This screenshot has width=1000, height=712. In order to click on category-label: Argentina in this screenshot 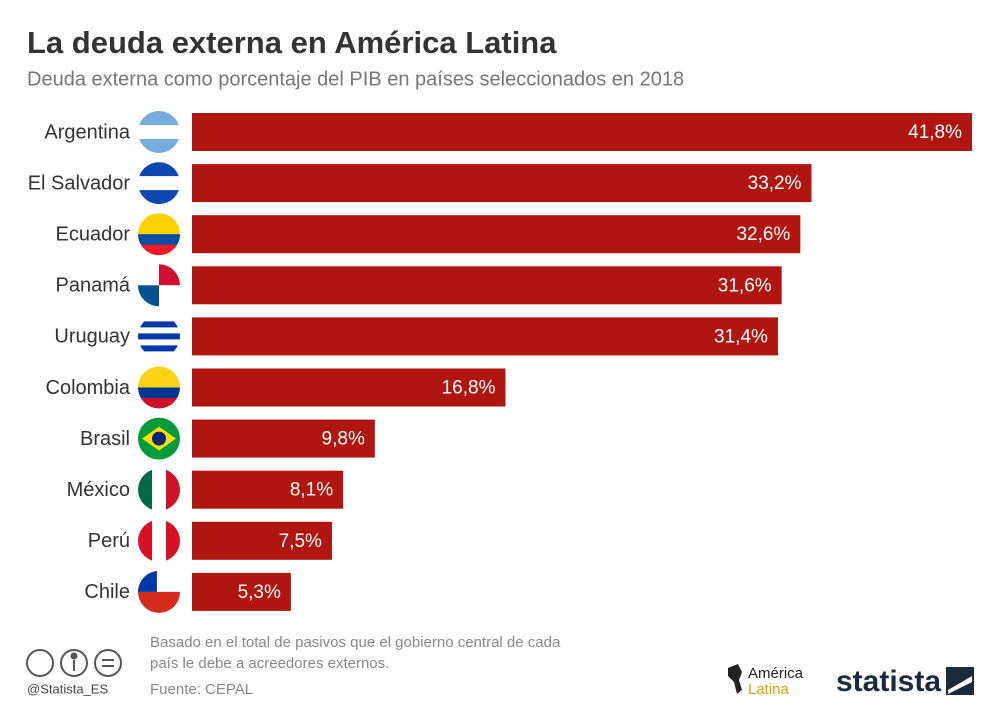, I will do `click(87, 132)`.